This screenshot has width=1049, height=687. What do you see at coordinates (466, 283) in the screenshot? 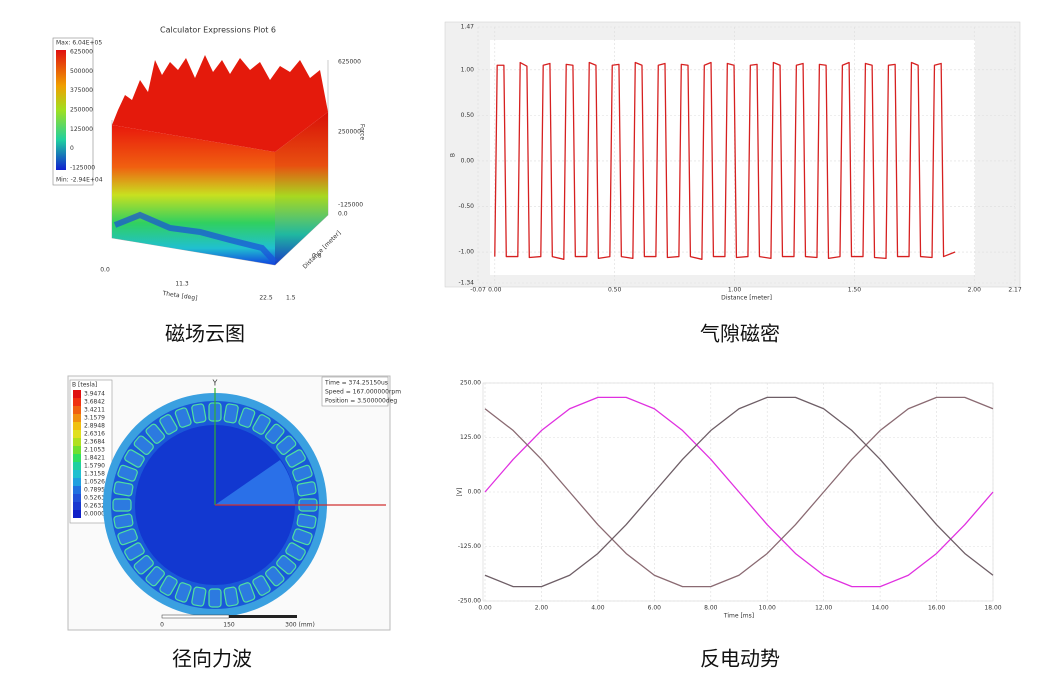
I see `y-tick-label: -1.34` at bounding box center [466, 283].